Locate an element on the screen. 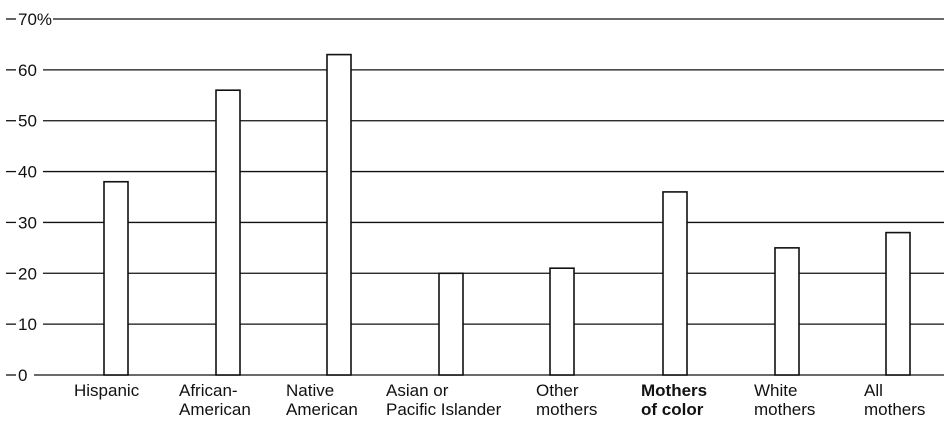  y-tick-label: 0 is located at coordinates (22, 375).